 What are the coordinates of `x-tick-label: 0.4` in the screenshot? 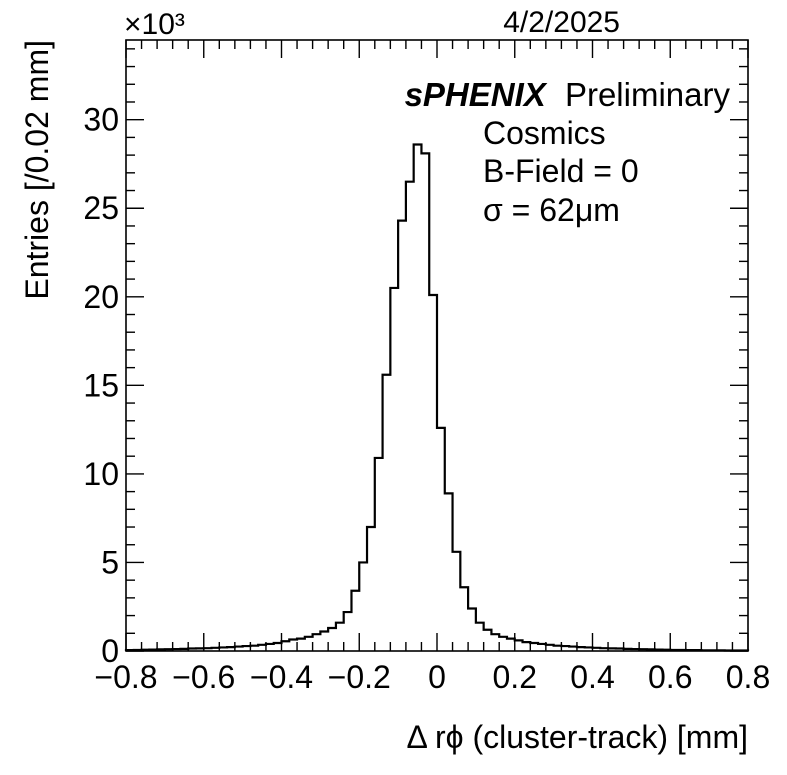 It's located at (592, 677).